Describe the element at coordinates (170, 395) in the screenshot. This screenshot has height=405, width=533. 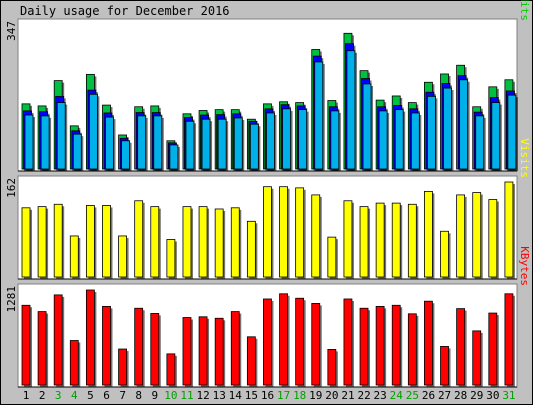
I see `tick-label-day-10: 10` at that location.